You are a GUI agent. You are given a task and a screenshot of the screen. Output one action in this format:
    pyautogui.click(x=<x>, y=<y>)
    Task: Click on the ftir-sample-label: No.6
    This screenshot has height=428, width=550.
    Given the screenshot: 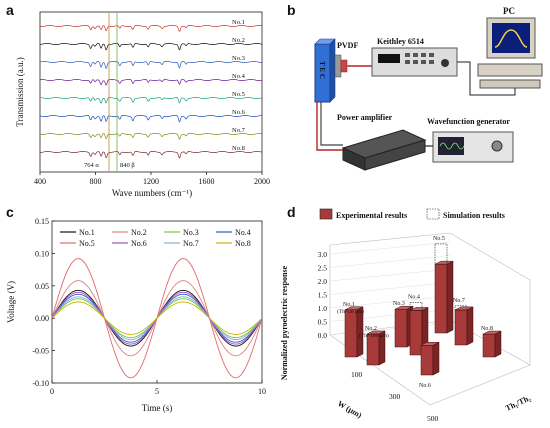 What is the action you would take?
    pyautogui.click(x=239, y=112)
    